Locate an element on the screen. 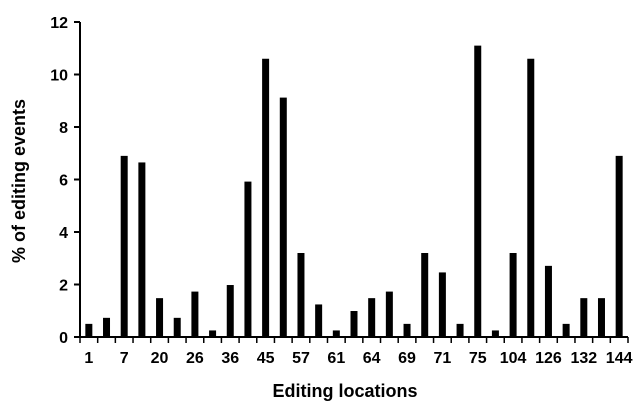  y-tick-label: 12 is located at coordinates (59, 23).